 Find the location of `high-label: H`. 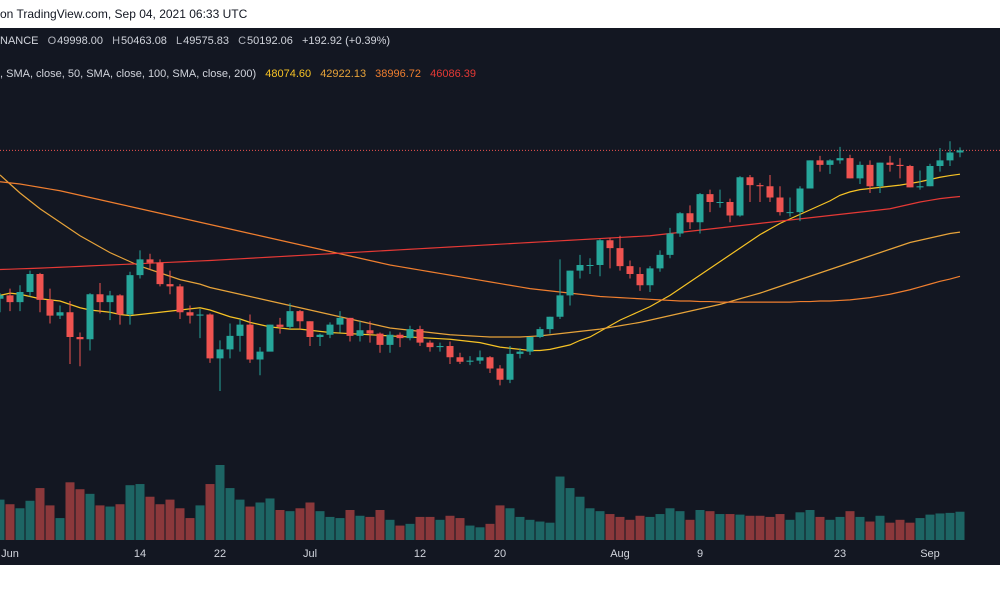

high-label: H is located at coordinates (116, 41).